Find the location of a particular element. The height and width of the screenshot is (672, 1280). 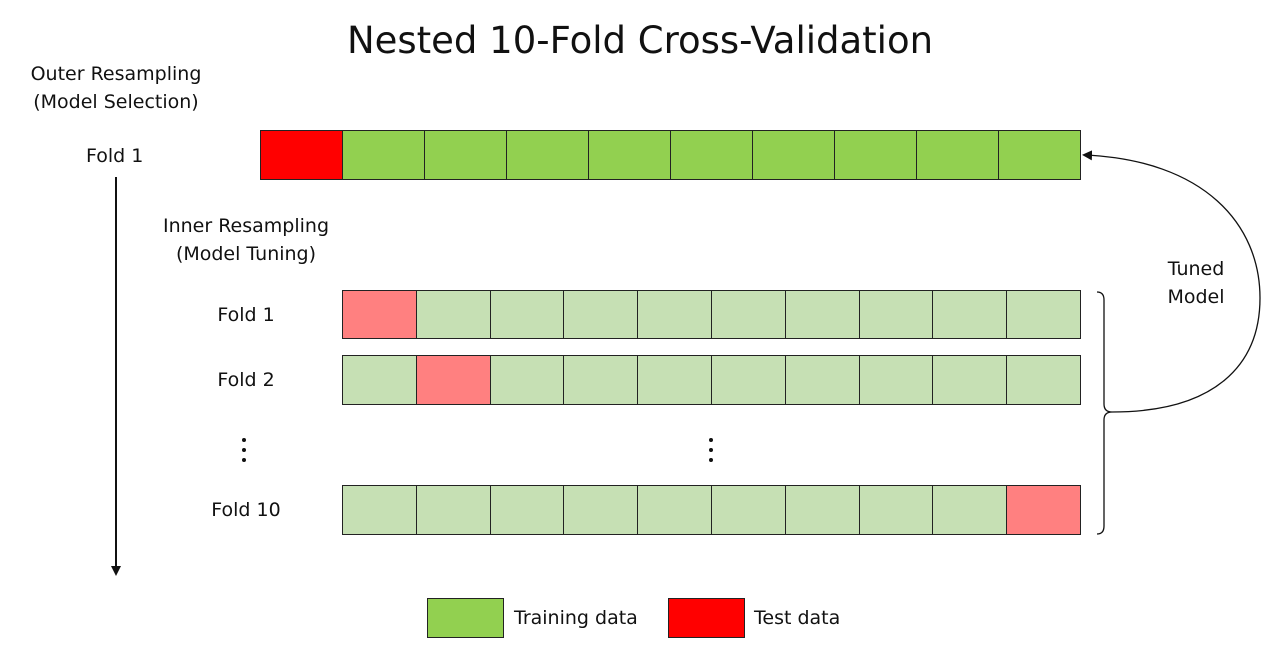

inner-fold-1-bar is located at coordinates (711, 314).